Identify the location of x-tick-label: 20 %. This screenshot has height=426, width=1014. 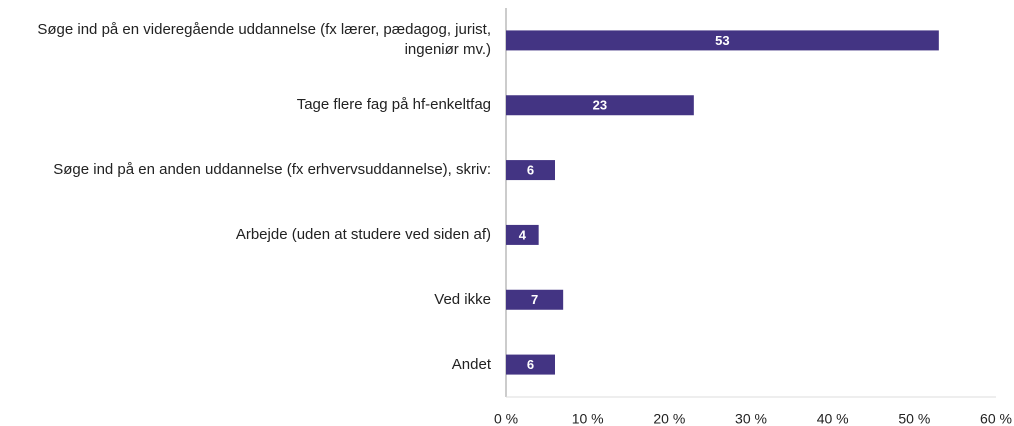
(669, 418).